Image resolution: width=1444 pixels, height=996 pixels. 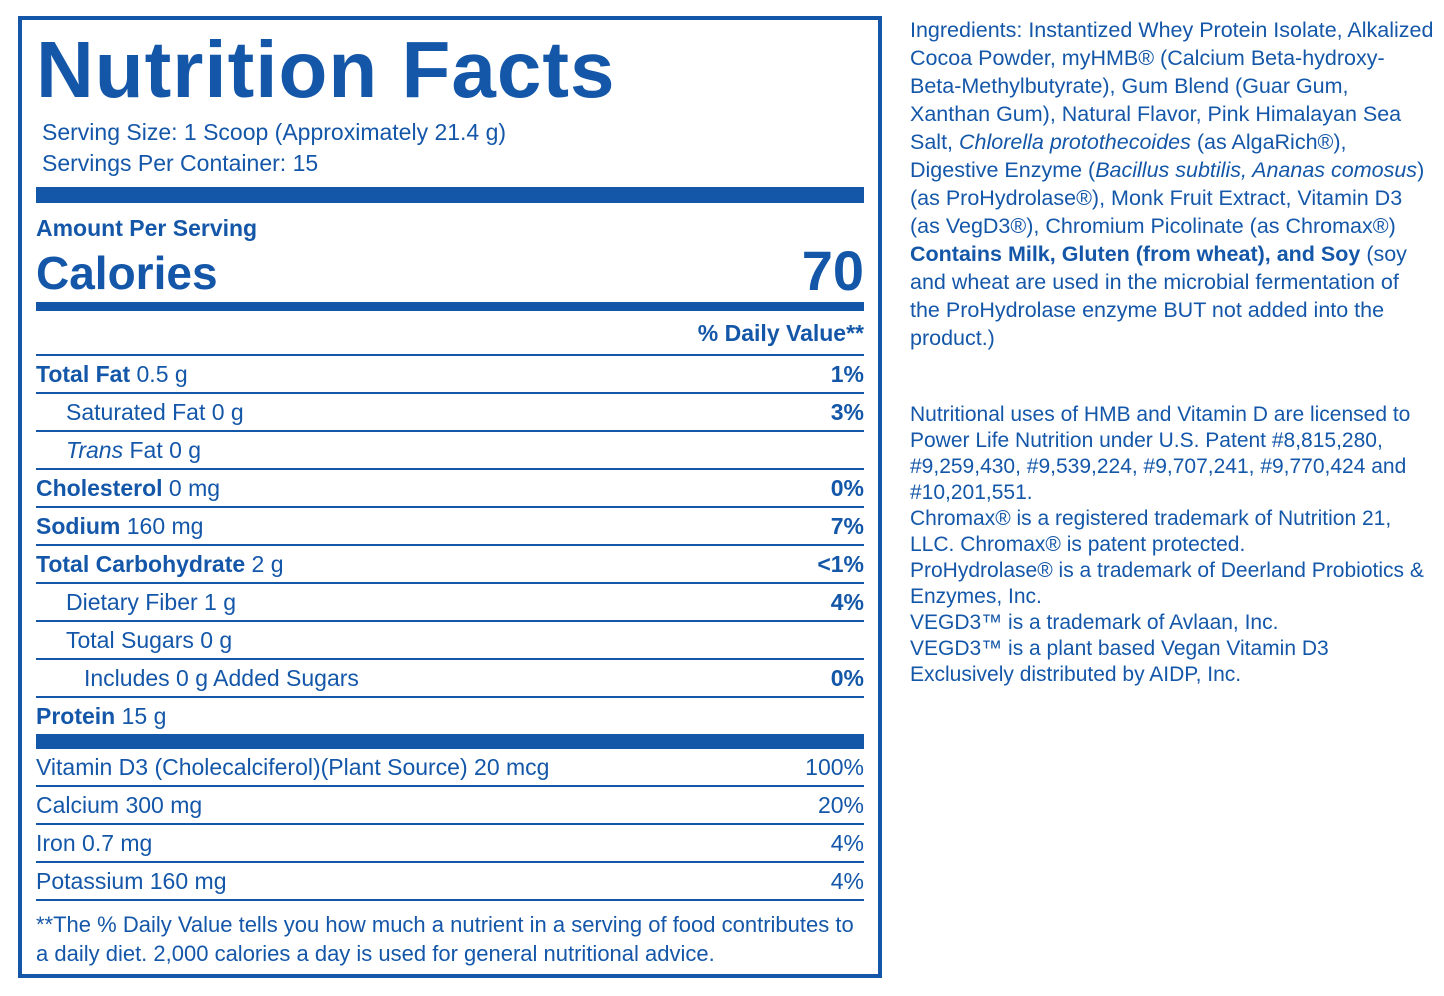 I want to click on nutrient-name: Total Fat, so click(x=83, y=373).